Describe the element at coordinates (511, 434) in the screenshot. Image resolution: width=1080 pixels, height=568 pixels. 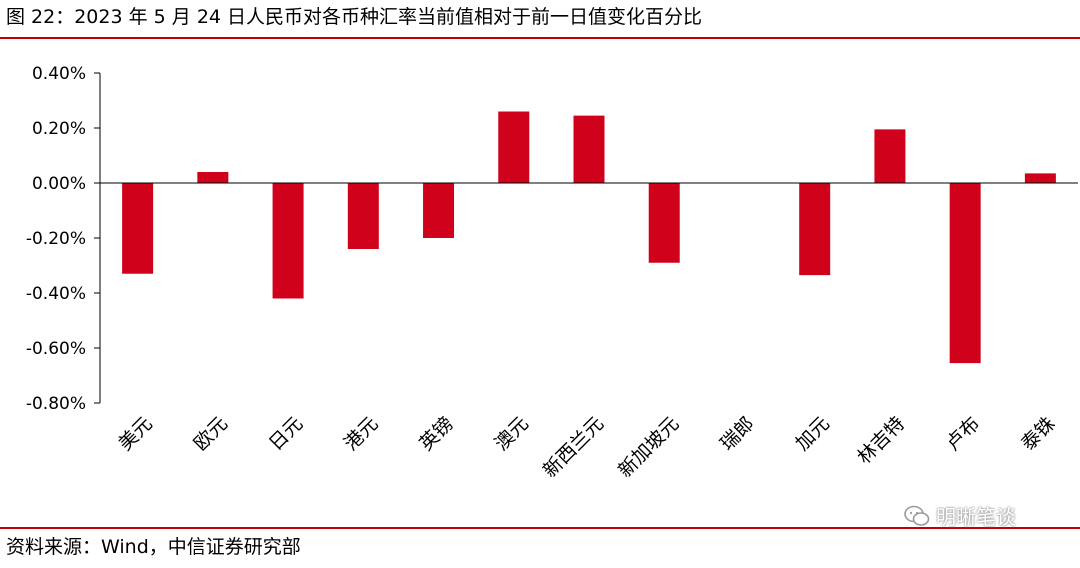
I see `x-tick-label: 澳元` at that location.